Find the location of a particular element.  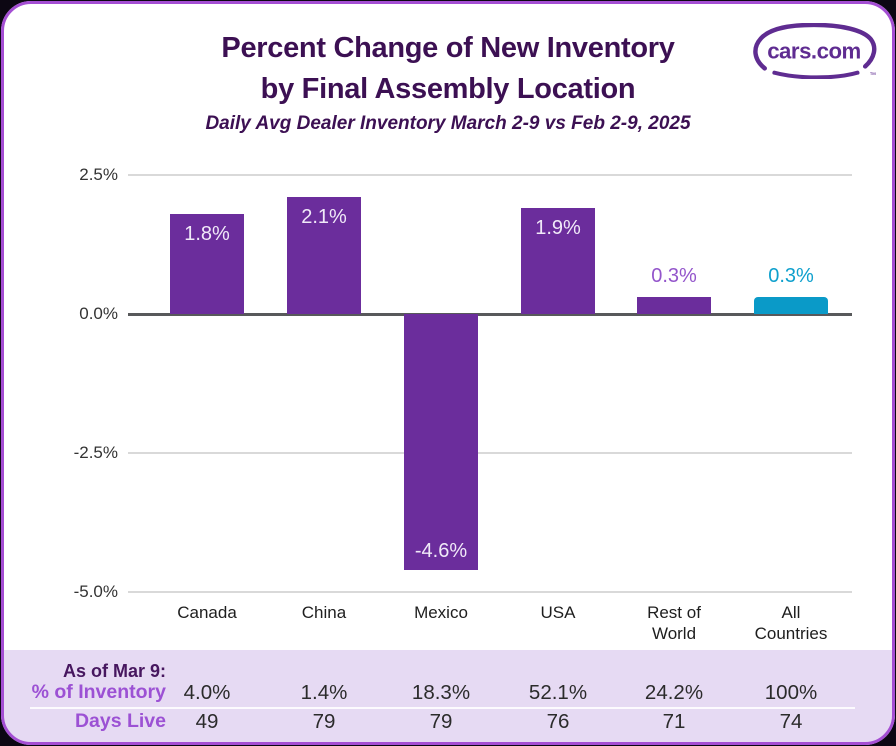

y-axis-tick--2.5%: -2.5% is located at coordinates (95, 452).